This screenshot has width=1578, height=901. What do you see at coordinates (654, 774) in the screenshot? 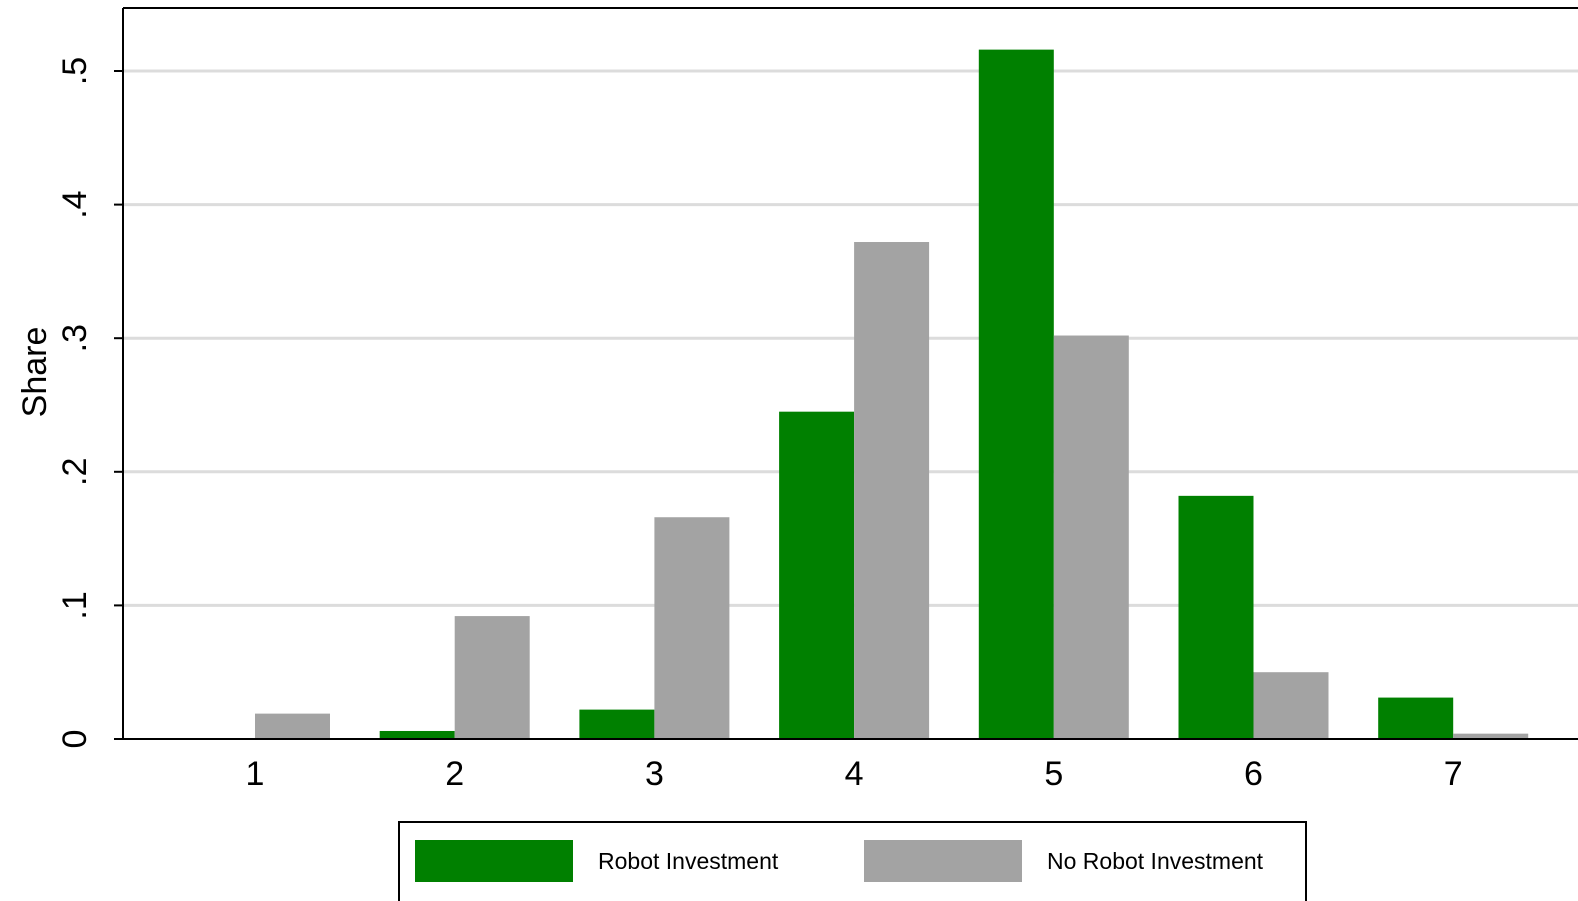
I see `x-tick-label: 3` at bounding box center [654, 774].